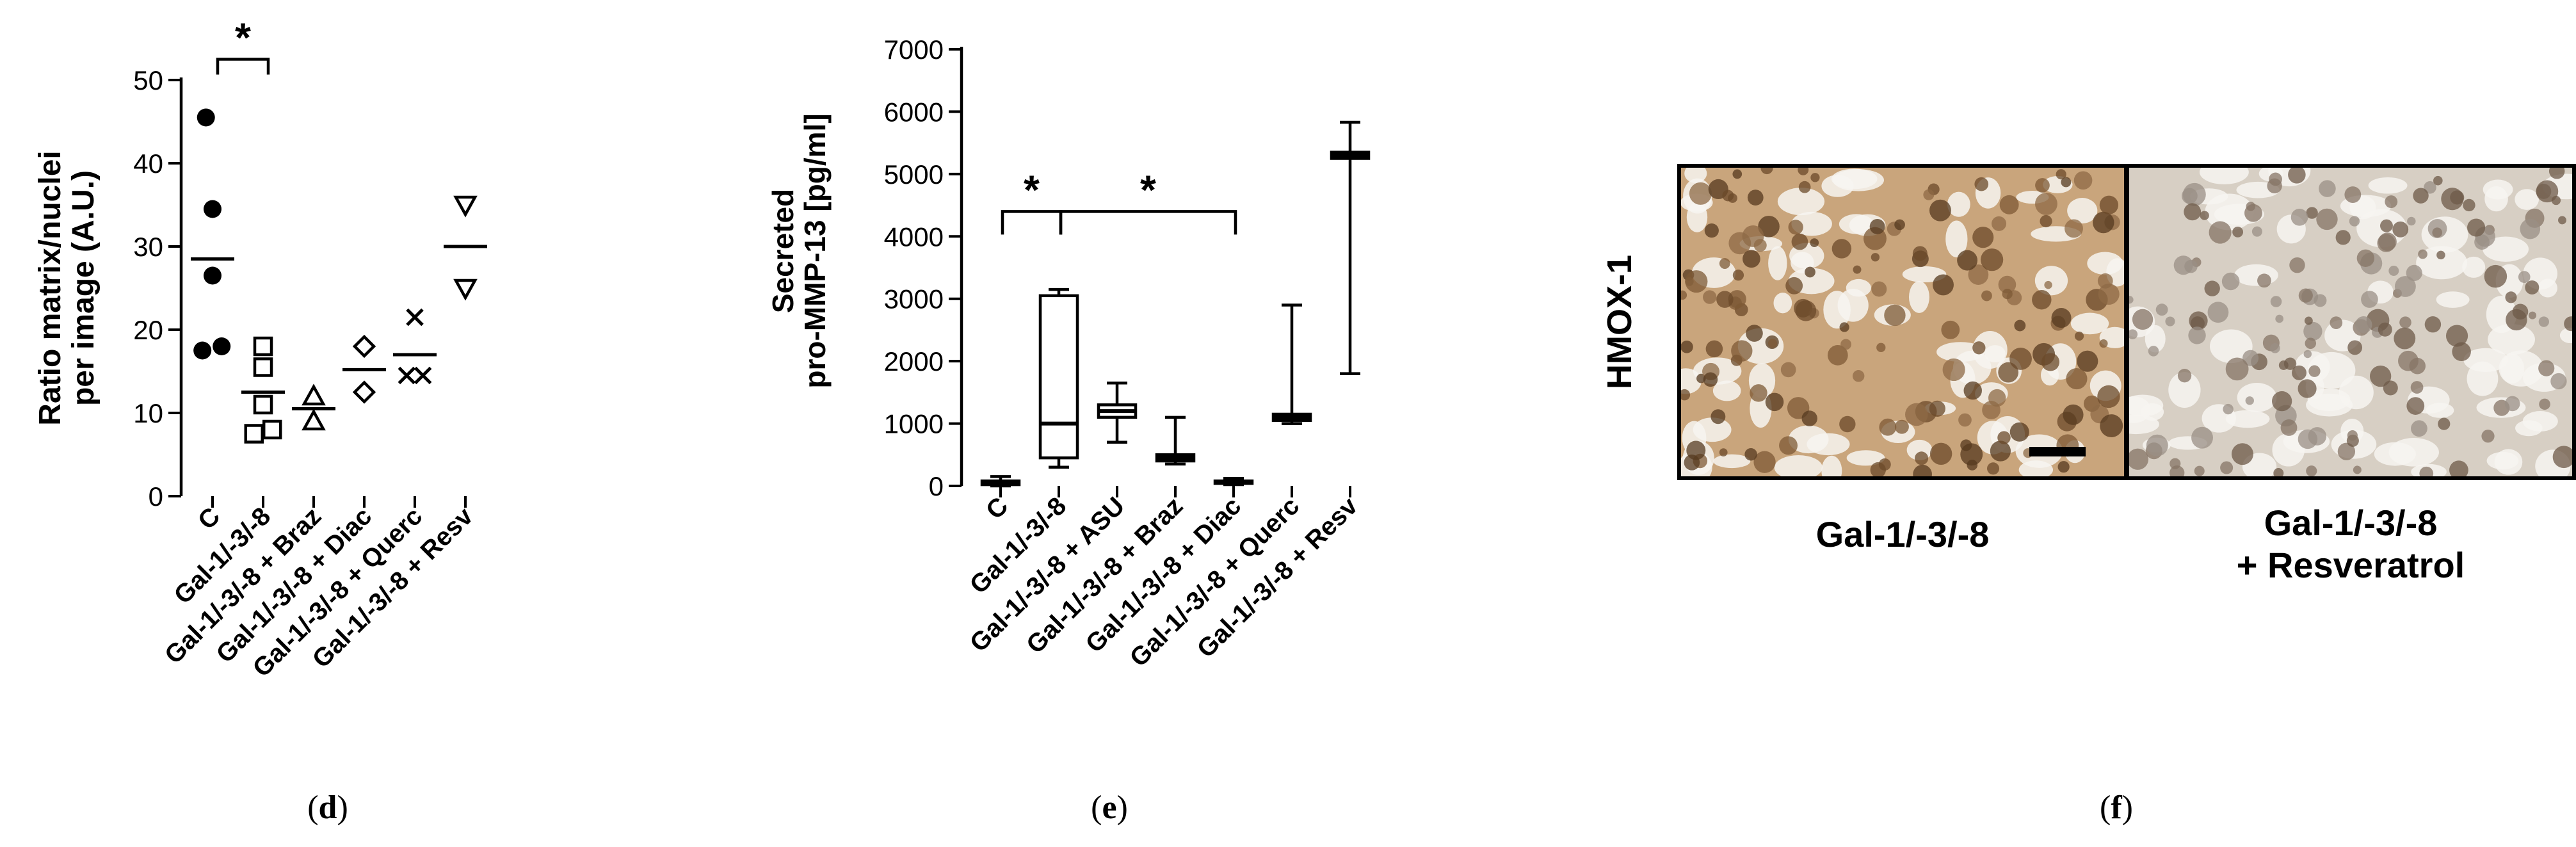 The image size is (2576, 847). What do you see at coordinates (815, 250) in the screenshot?
I see `y-axis-title-line: pro-MMP-13 [pg/ml]` at bounding box center [815, 250].